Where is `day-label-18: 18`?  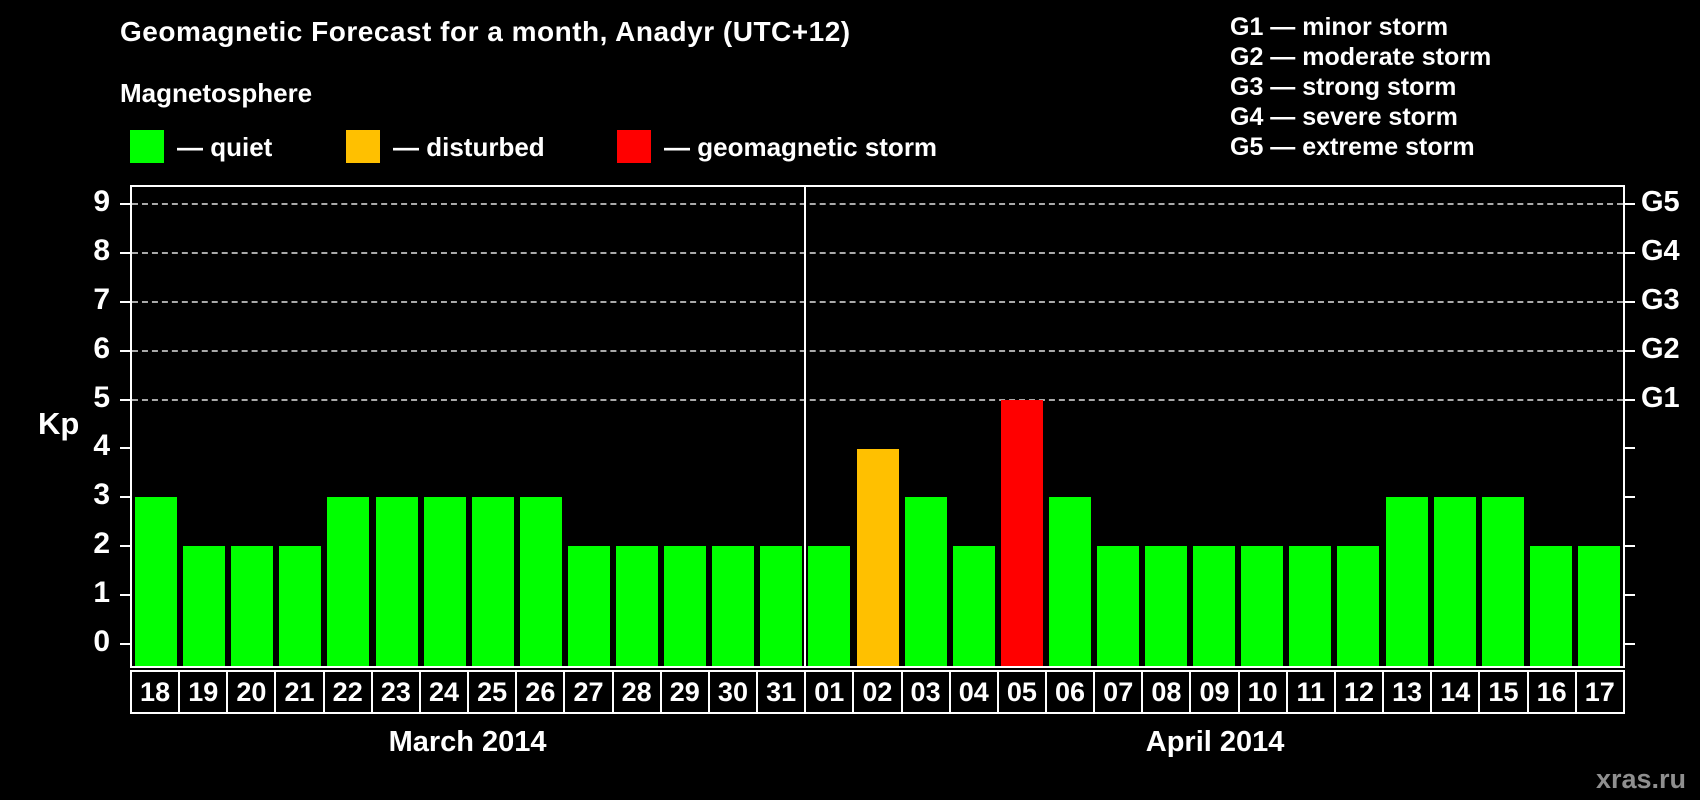 day-label-18: 18 is located at coordinates (155, 692).